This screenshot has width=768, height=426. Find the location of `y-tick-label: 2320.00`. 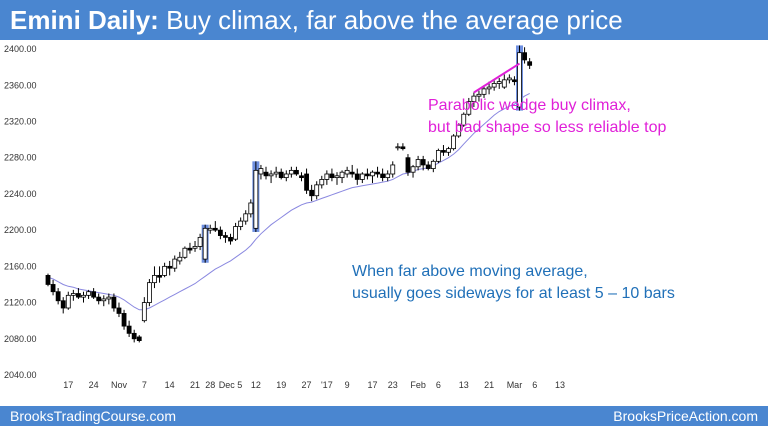

y-tick-label: 2320.00 is located at coordinates (20, 121).